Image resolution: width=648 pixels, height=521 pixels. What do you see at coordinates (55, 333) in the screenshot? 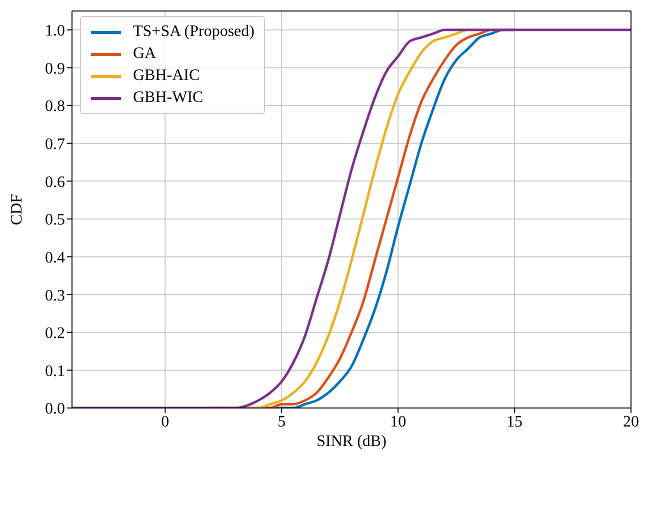
I see `y-tick-label: 0.2` at bounding box center [55, 333].